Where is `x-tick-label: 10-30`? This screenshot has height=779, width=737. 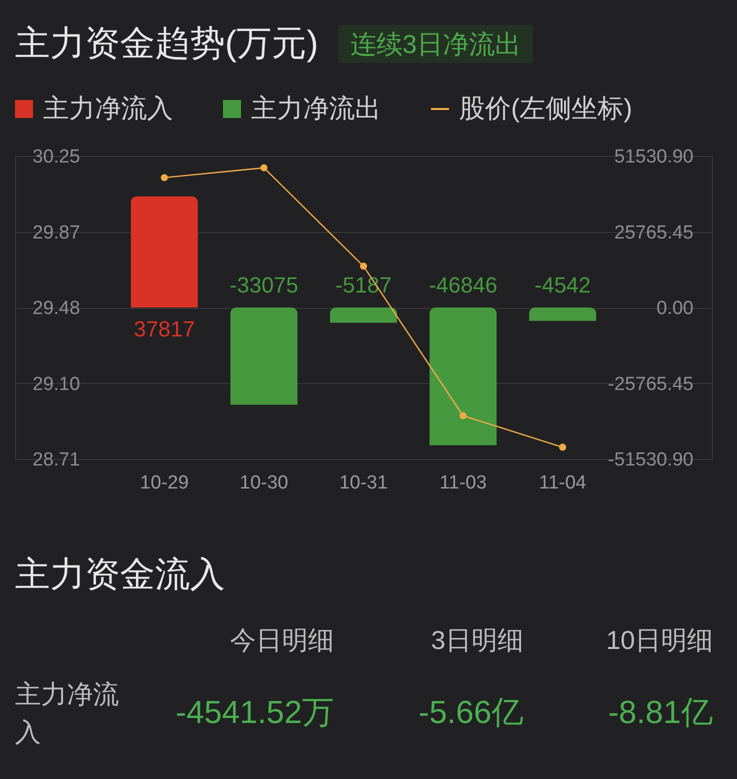
x-tick-label: 10-30 is located at coordinates (264, 483).